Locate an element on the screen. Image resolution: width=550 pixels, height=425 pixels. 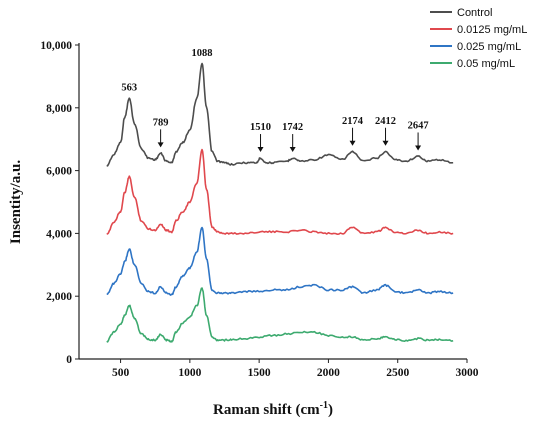
peak-label: 2174 is located at coordinates (353, 121).